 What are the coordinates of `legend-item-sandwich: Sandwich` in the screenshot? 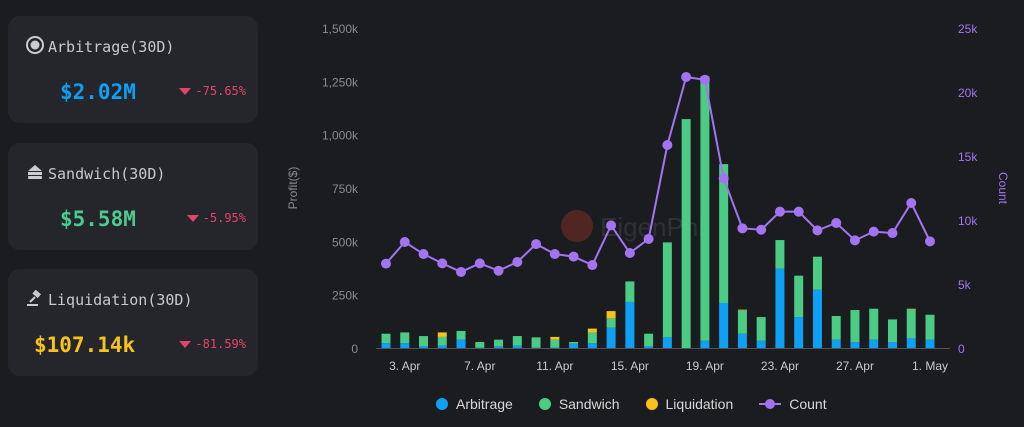 It's located at (579, 404).